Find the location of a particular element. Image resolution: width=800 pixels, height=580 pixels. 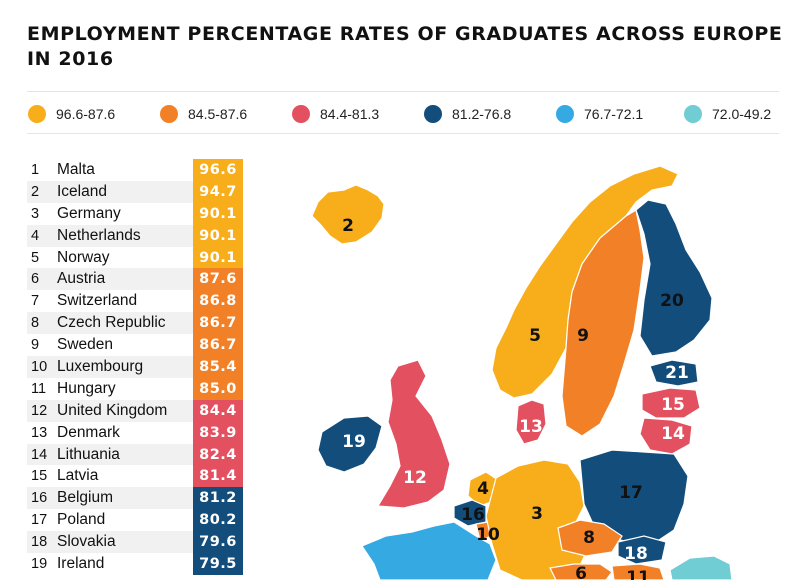

ranking-row: 11 Hungary 85.0 is located at coordinates (135, 388).